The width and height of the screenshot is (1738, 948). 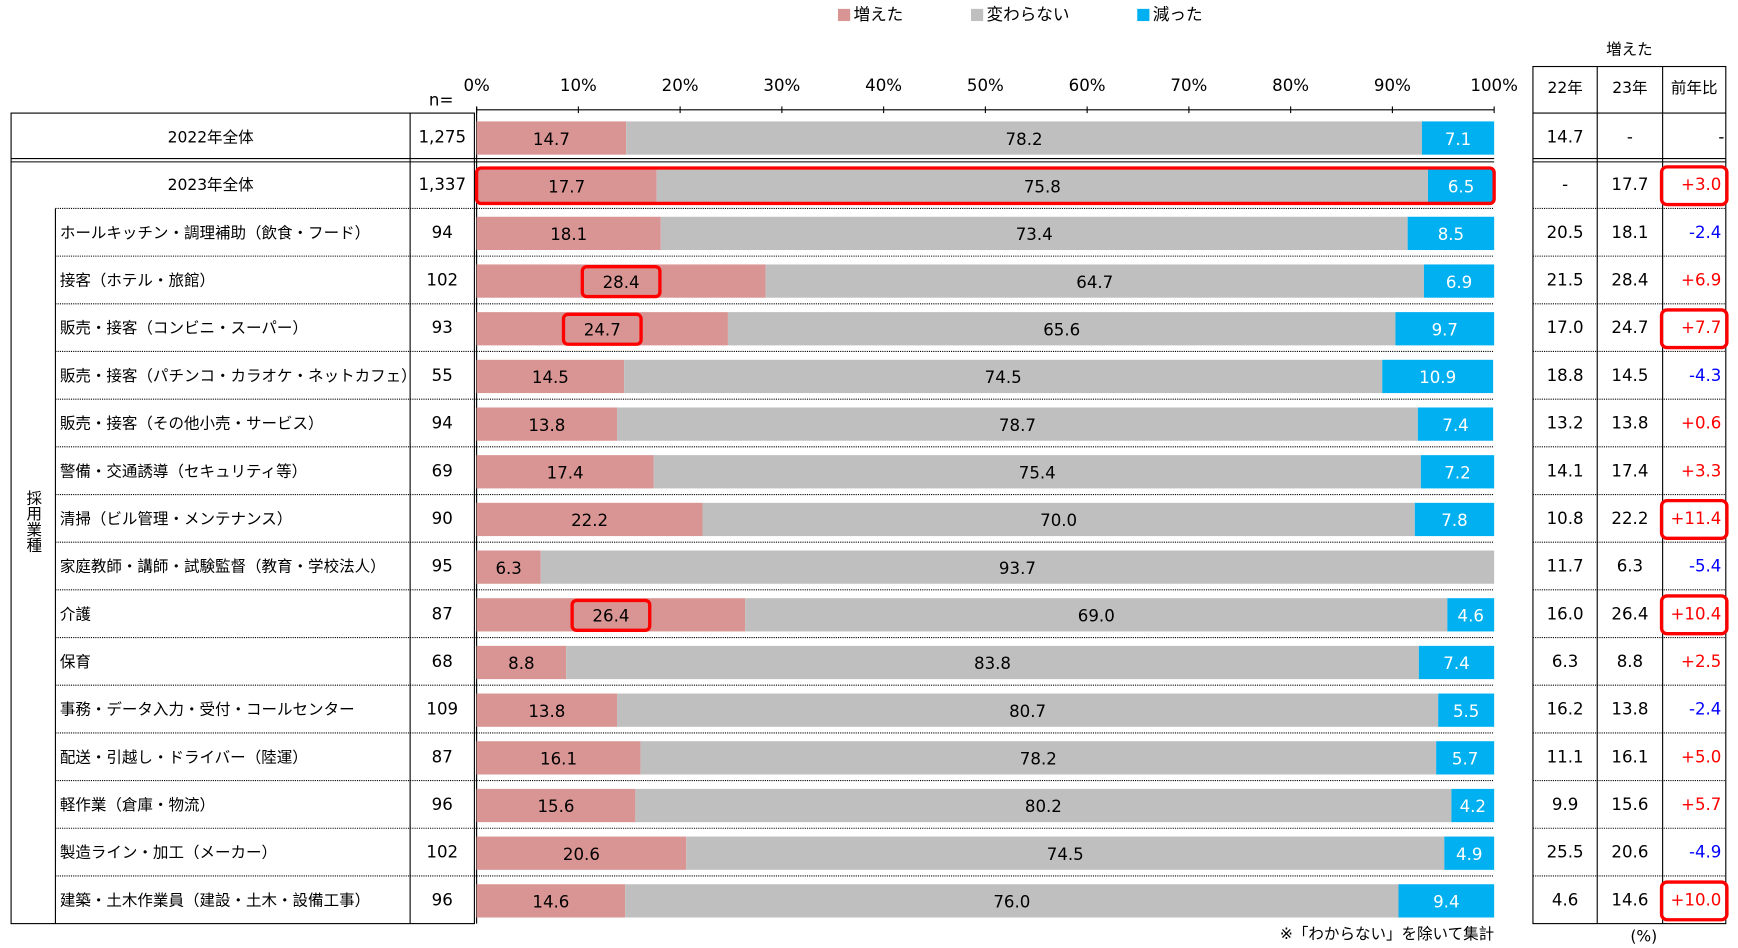 What do you see at coordinates (176, 519) in the screenshot?
I see `category-label: 清掃（ビル管理・メンテナンス）` at bounding box center [176, 519].